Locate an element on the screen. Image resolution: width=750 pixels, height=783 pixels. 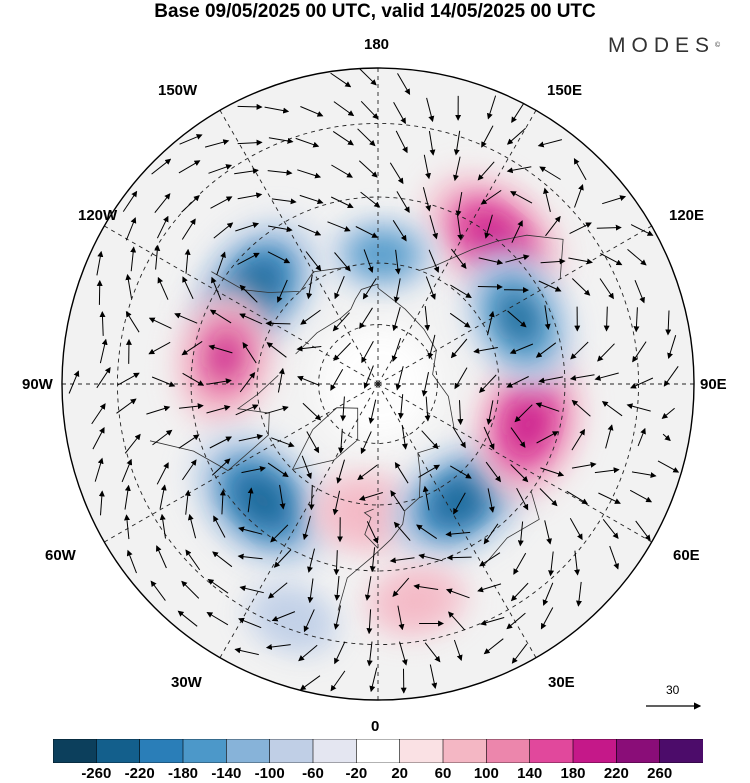
lon-label-120e: 120E is located at coordinates (687, 215).